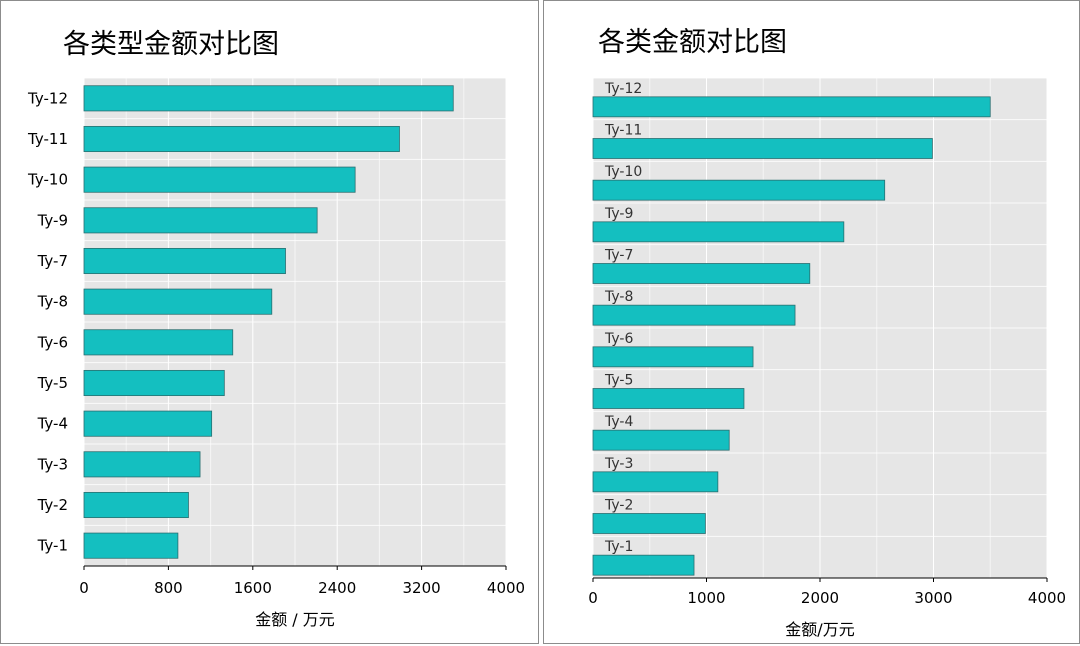 This screenshot has height=646, width=1080. What do you see at coordinates (618, 464) in the screenshot?
I see `right-category-label: Ty-3` at bounding box center [618, 464].